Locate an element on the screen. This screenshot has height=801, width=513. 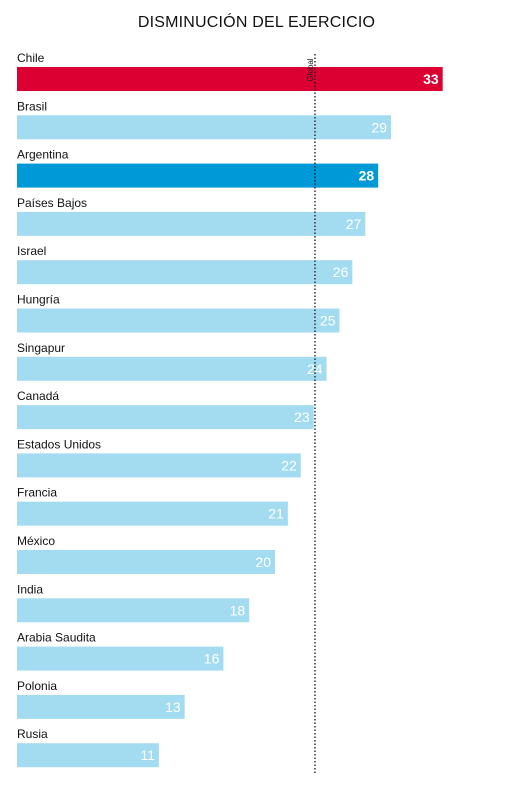
value-label-estados-unidos: 22 is located at coordinates (289, 465).